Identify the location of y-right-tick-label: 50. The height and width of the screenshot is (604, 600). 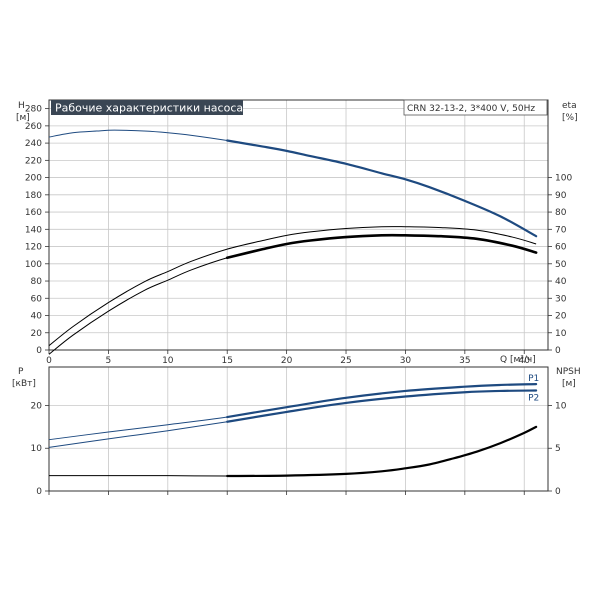
(561, 265).